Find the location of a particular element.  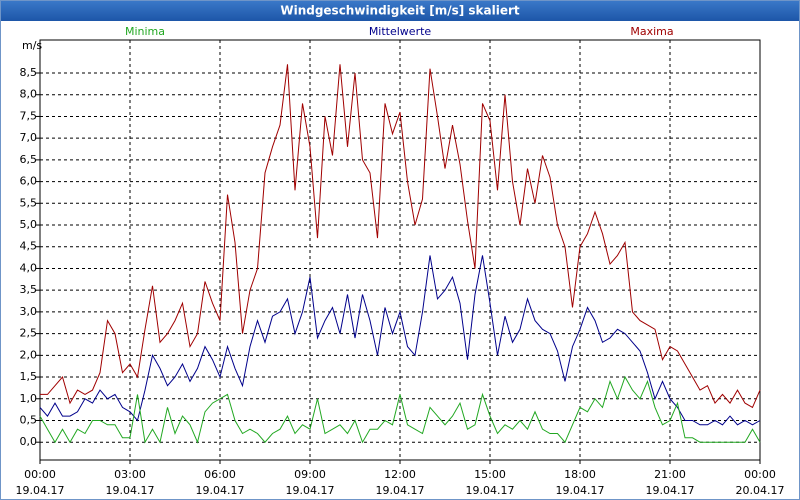

y-tick-label: 7,5 is located at coordinates (29, 115).